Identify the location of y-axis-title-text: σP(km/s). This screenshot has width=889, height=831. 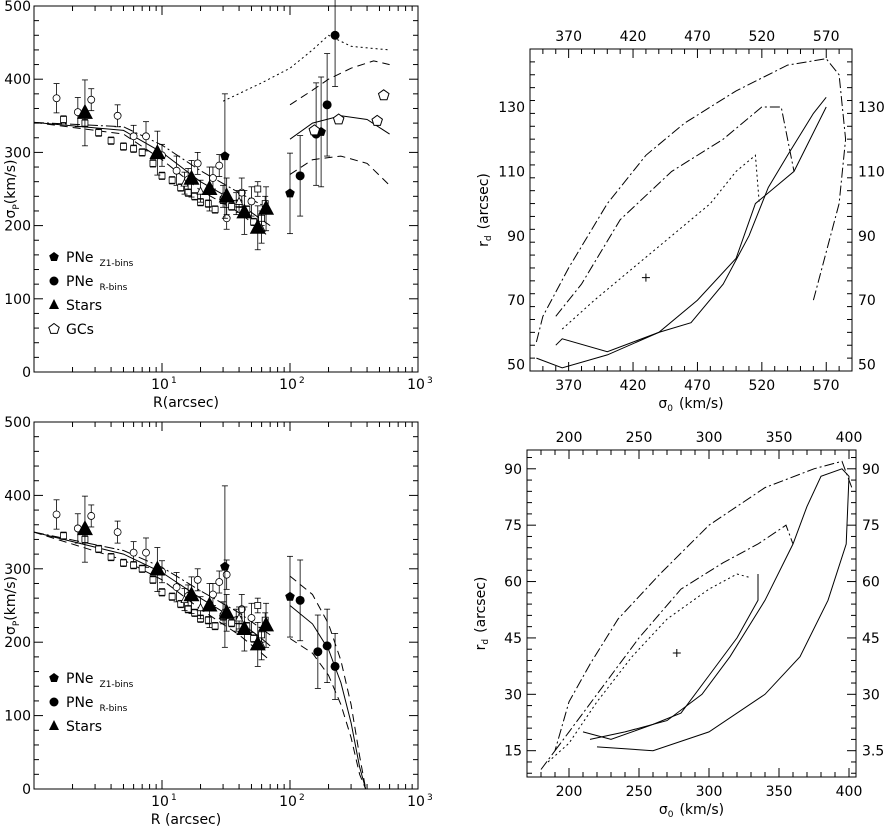
(12, 189).